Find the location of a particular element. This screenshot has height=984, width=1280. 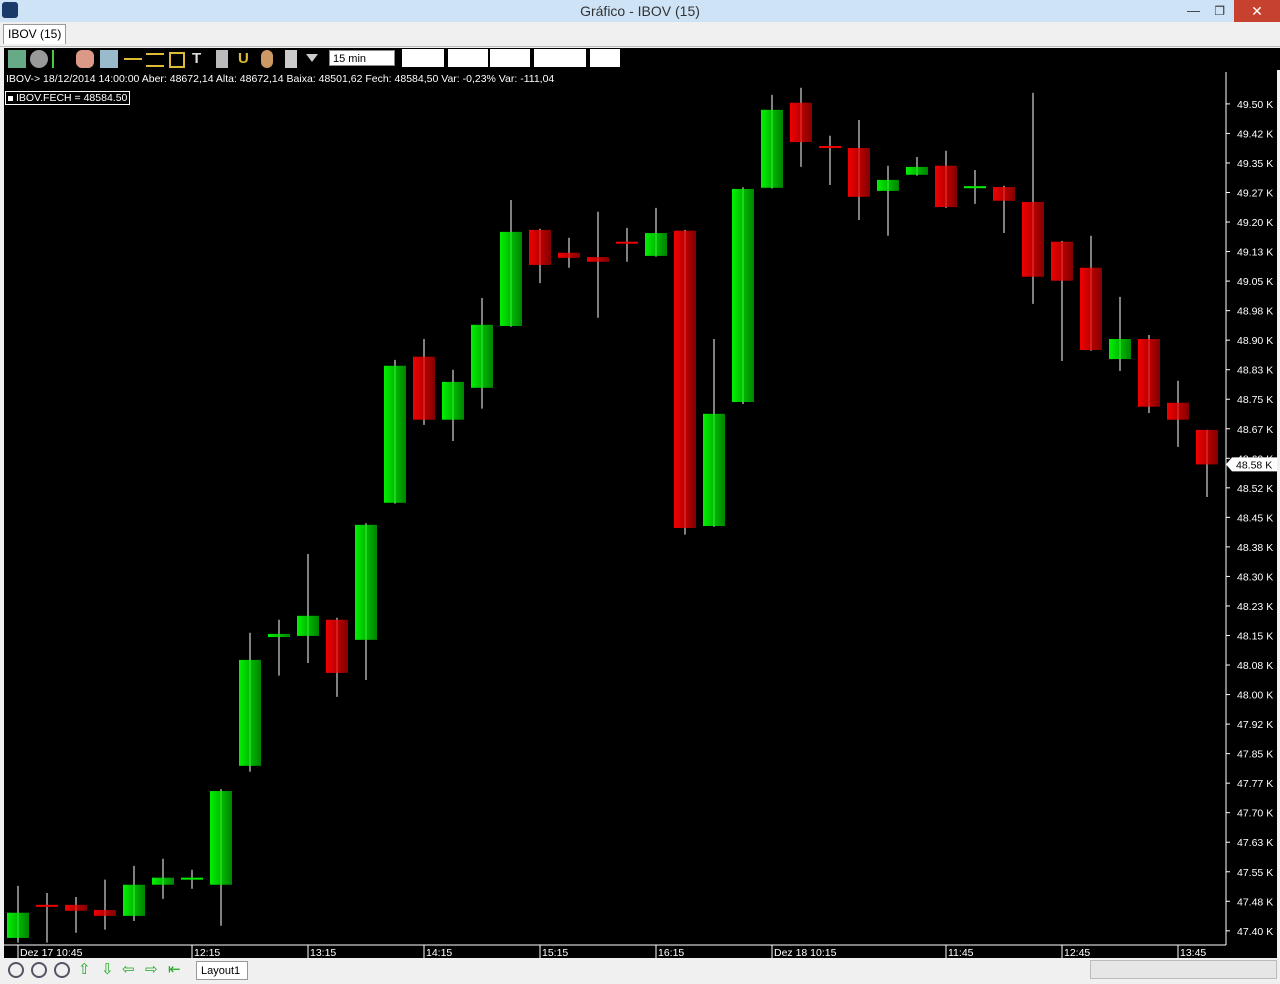

line-tool is located at coordinates (423, 58).